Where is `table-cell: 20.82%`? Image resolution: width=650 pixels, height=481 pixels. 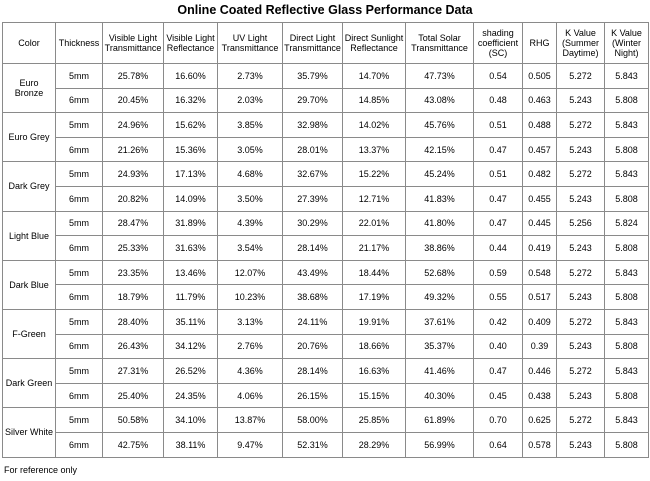
table-cell: 20.82% is located at coordinates (133, 198).